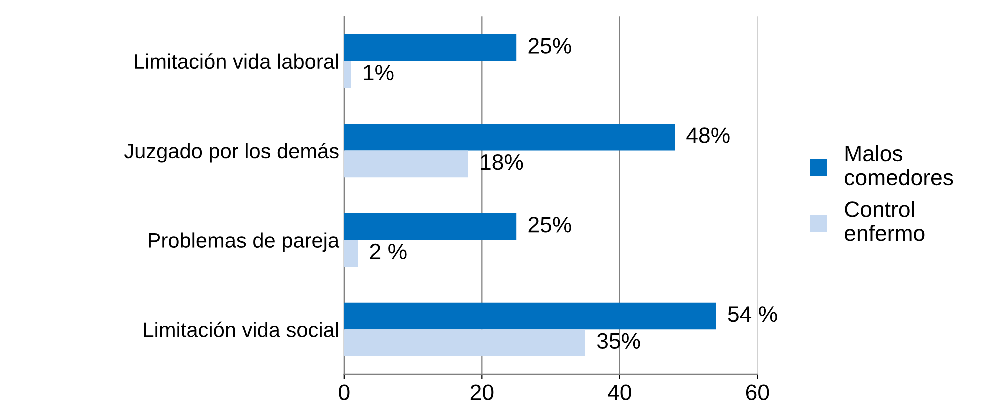 The image size is (984, 416). Describe the element at coordinates (482, 392) in the screenshot. I see `x-tick-label: 20` at that location.